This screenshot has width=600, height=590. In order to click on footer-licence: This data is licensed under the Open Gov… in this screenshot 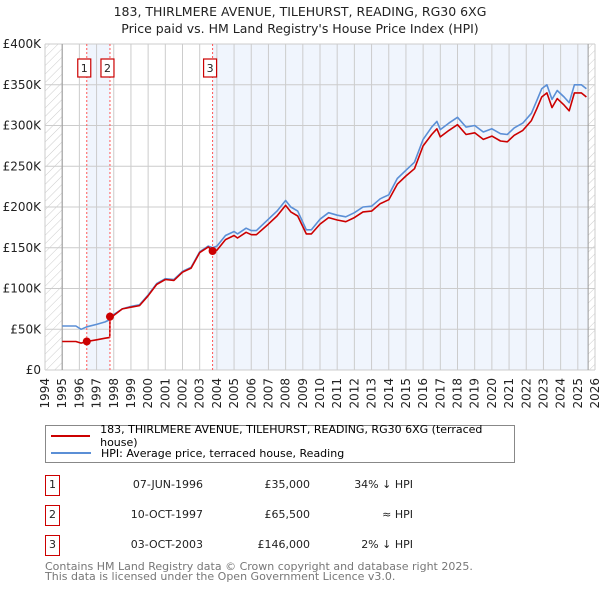, I will do `click(220, 576)`.